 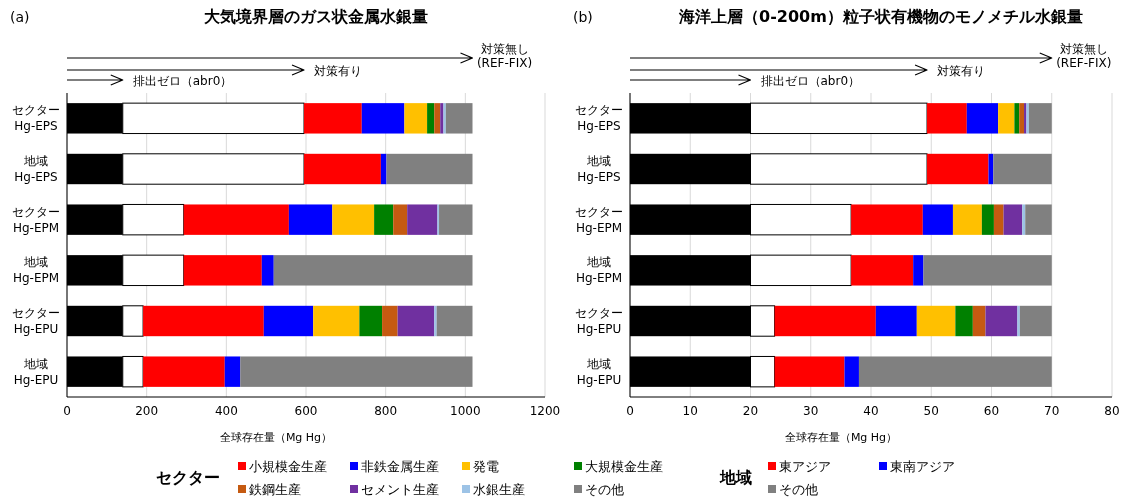 What do you see at coordinates (188, 477) in the screenshot?
I see `text: セクター` at bounding box center [188, 477].